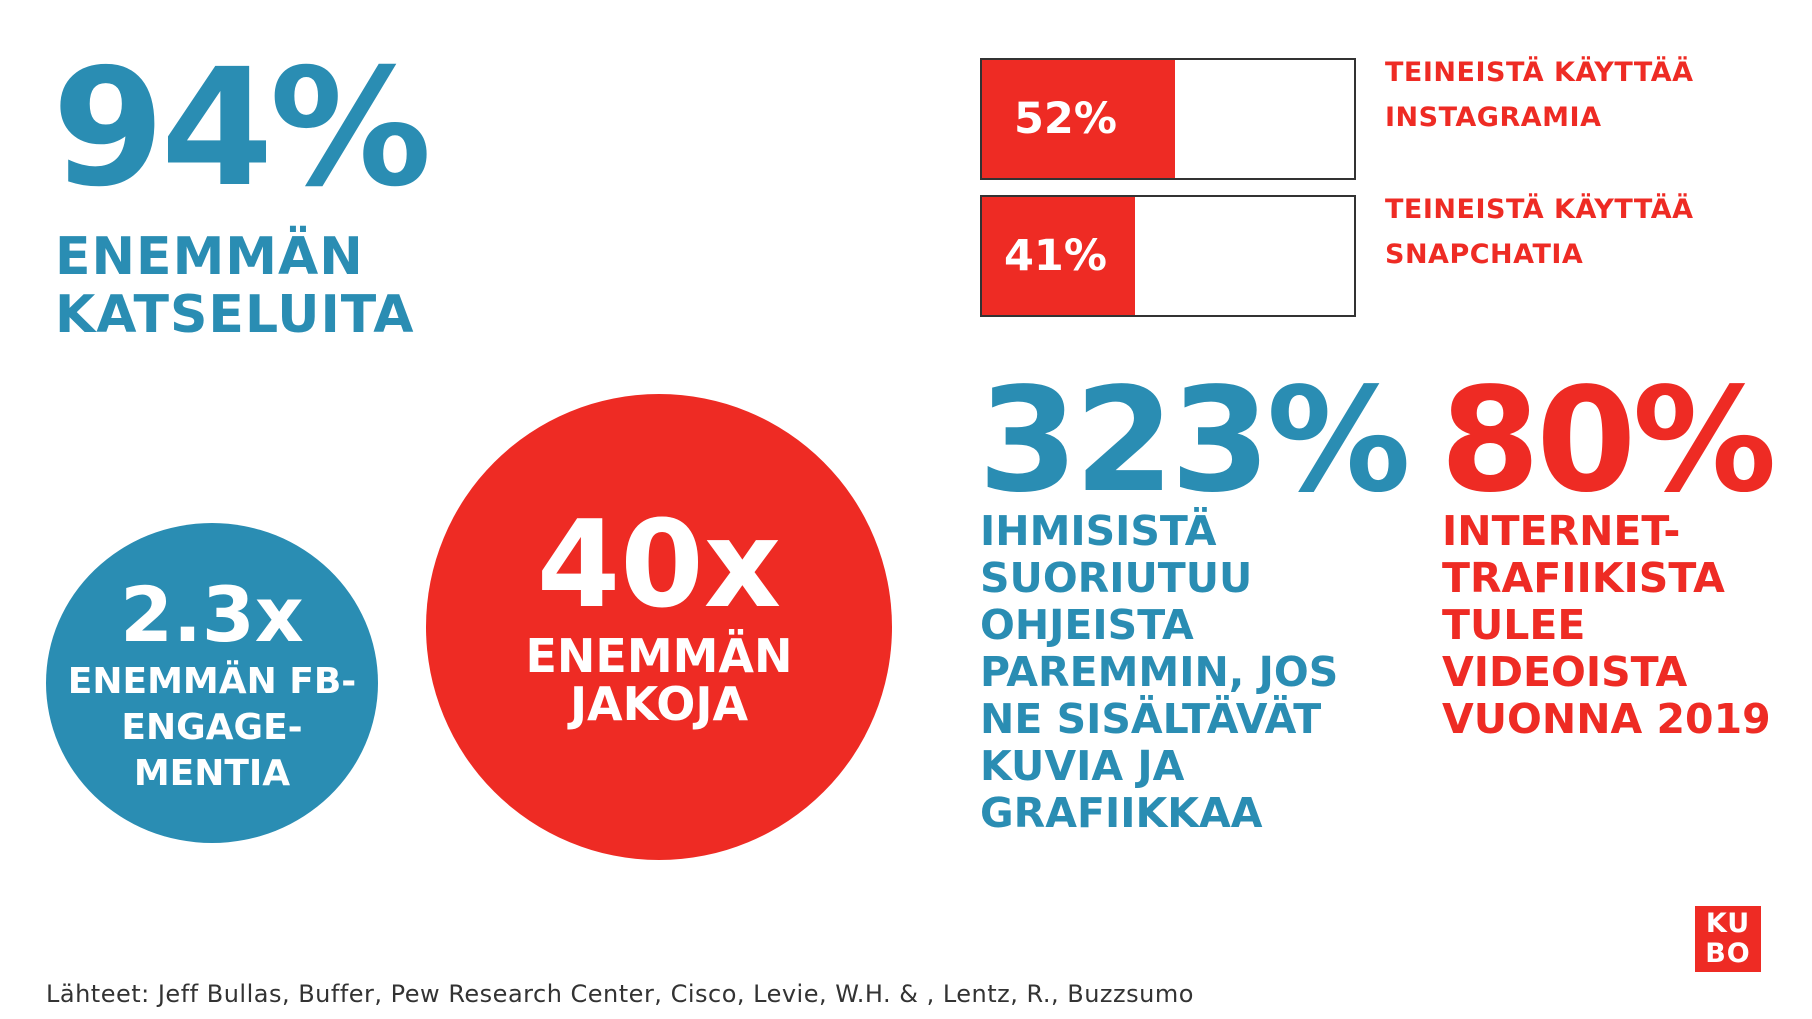  I want to click on fb-engagement-value: 2.3x, so click(212, 614).